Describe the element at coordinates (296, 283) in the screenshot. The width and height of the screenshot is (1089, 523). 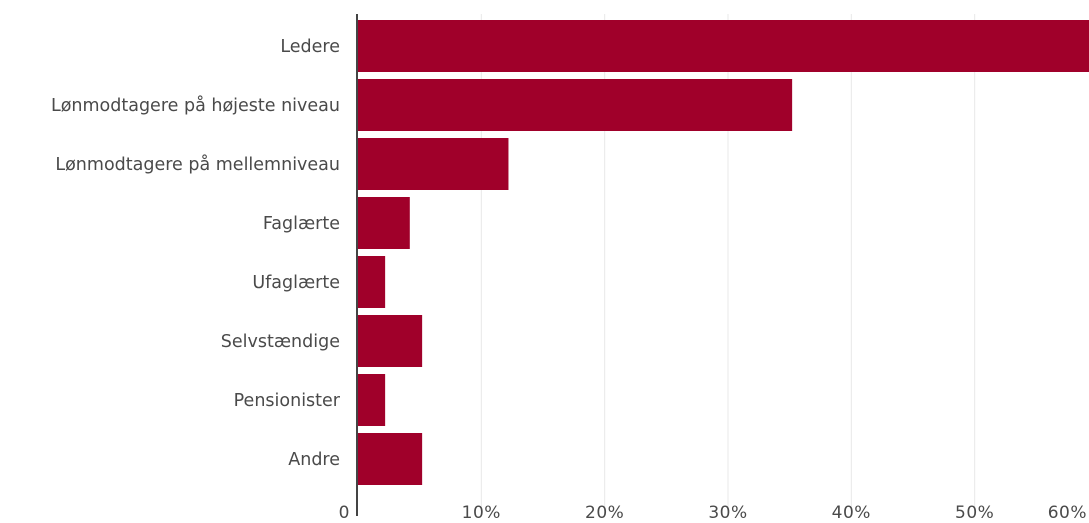
I see `category-label: Ufaglærte` at that location.